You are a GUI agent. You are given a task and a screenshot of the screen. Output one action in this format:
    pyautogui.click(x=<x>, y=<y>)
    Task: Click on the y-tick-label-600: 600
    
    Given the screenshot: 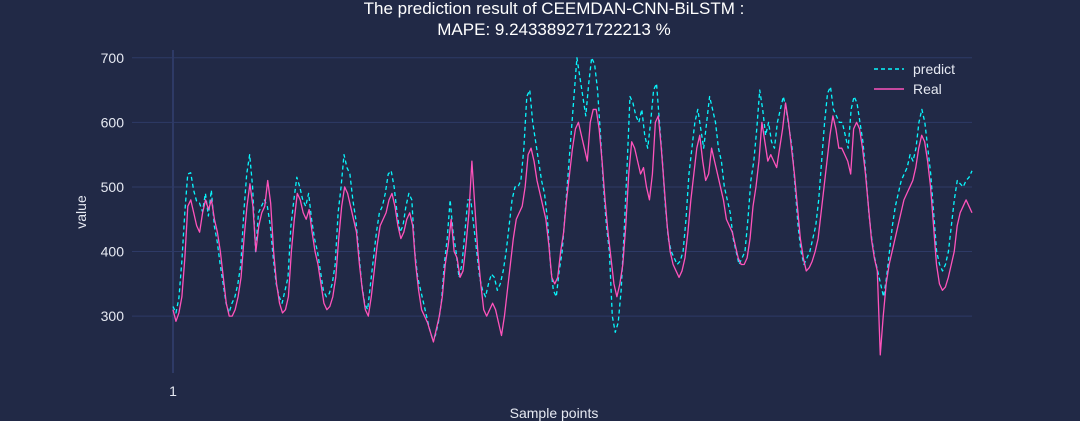 What is the action you would take?
    pyautogui.click(x=113, y=122)
    